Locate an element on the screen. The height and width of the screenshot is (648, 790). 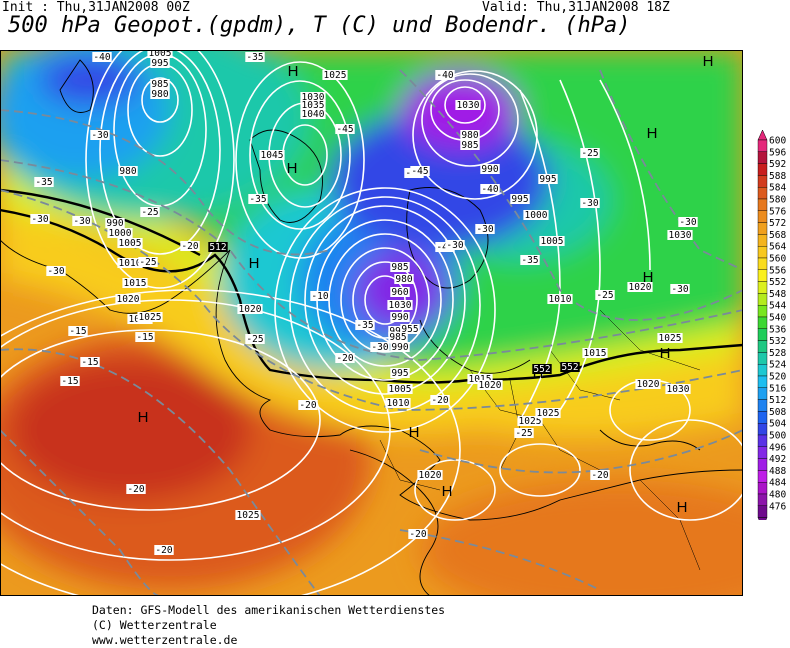
svg-text: 1010 is located at coordinates (398, 403).